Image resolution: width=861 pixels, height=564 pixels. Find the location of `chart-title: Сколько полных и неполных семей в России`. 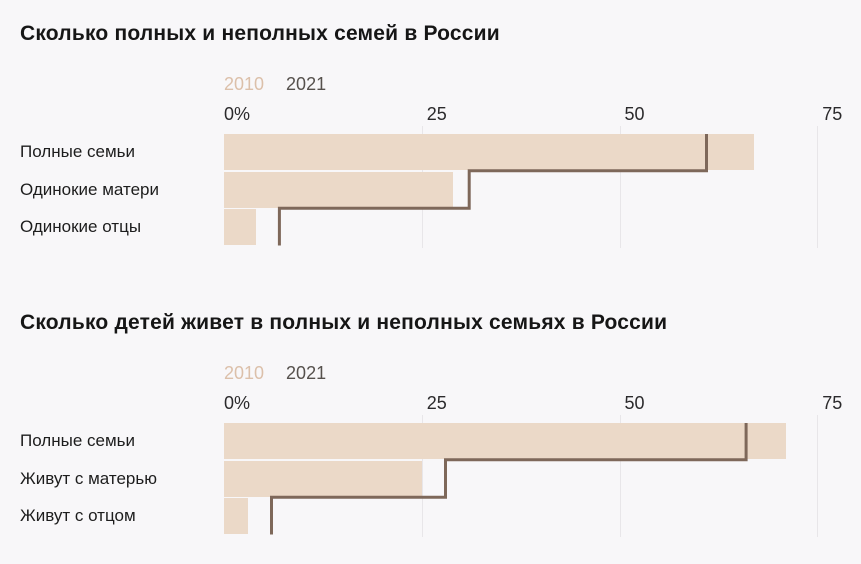

chart-title: Сколько полных и неполных семей в России is located at coordinates (260, 33).